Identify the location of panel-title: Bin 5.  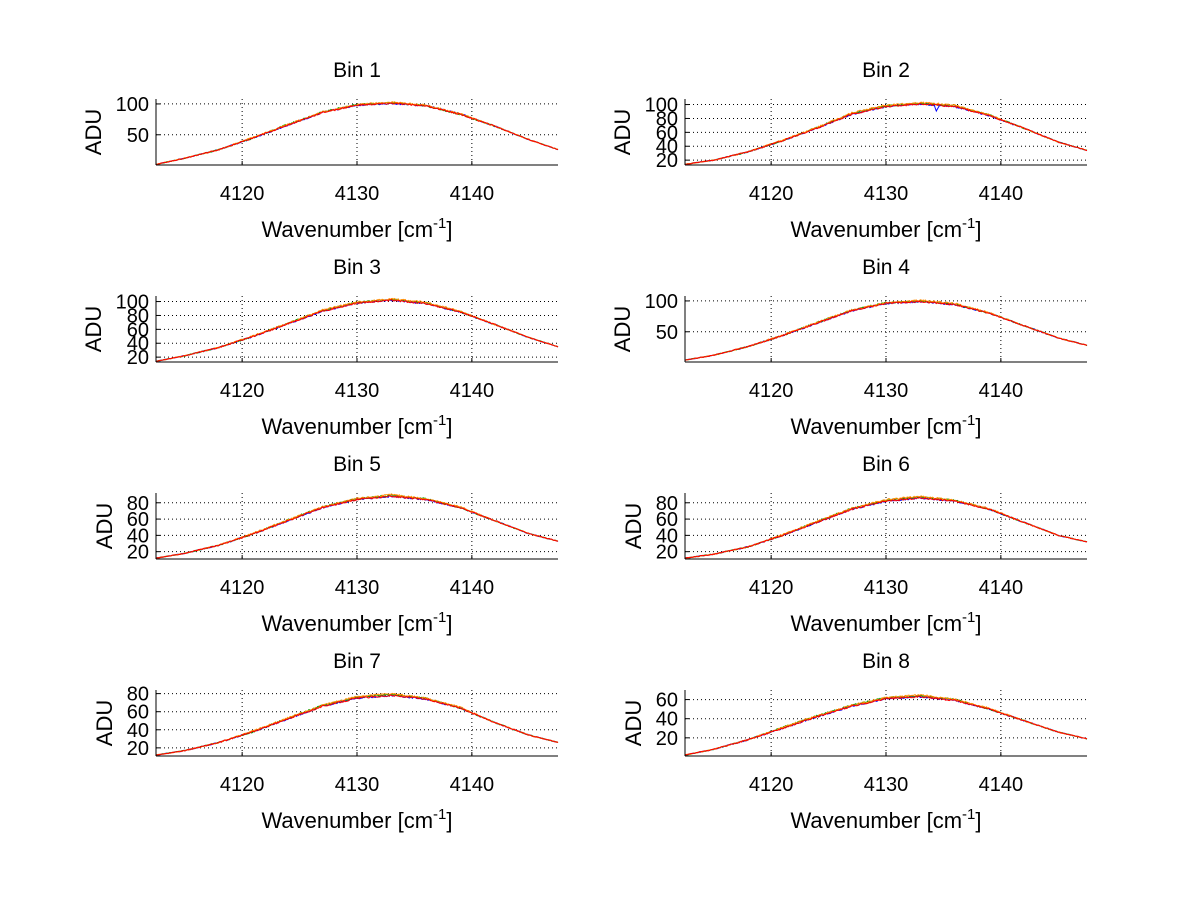
(357, 464).